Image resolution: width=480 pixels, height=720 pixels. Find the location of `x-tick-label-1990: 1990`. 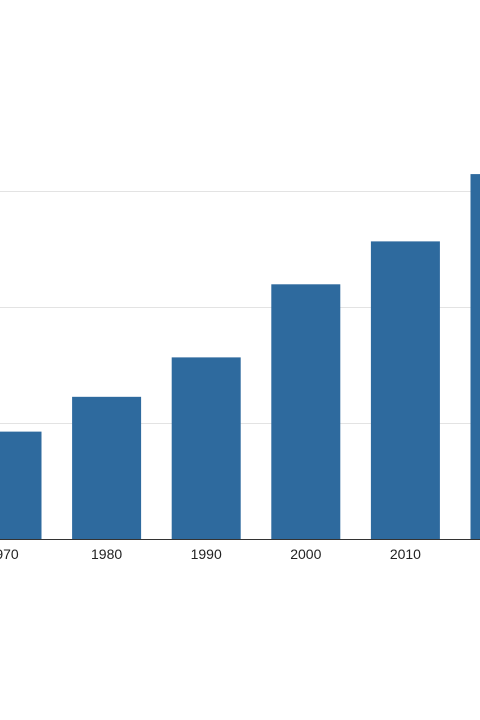

x-tick-label-1990: 1990 is located at coordinates (206, 554).